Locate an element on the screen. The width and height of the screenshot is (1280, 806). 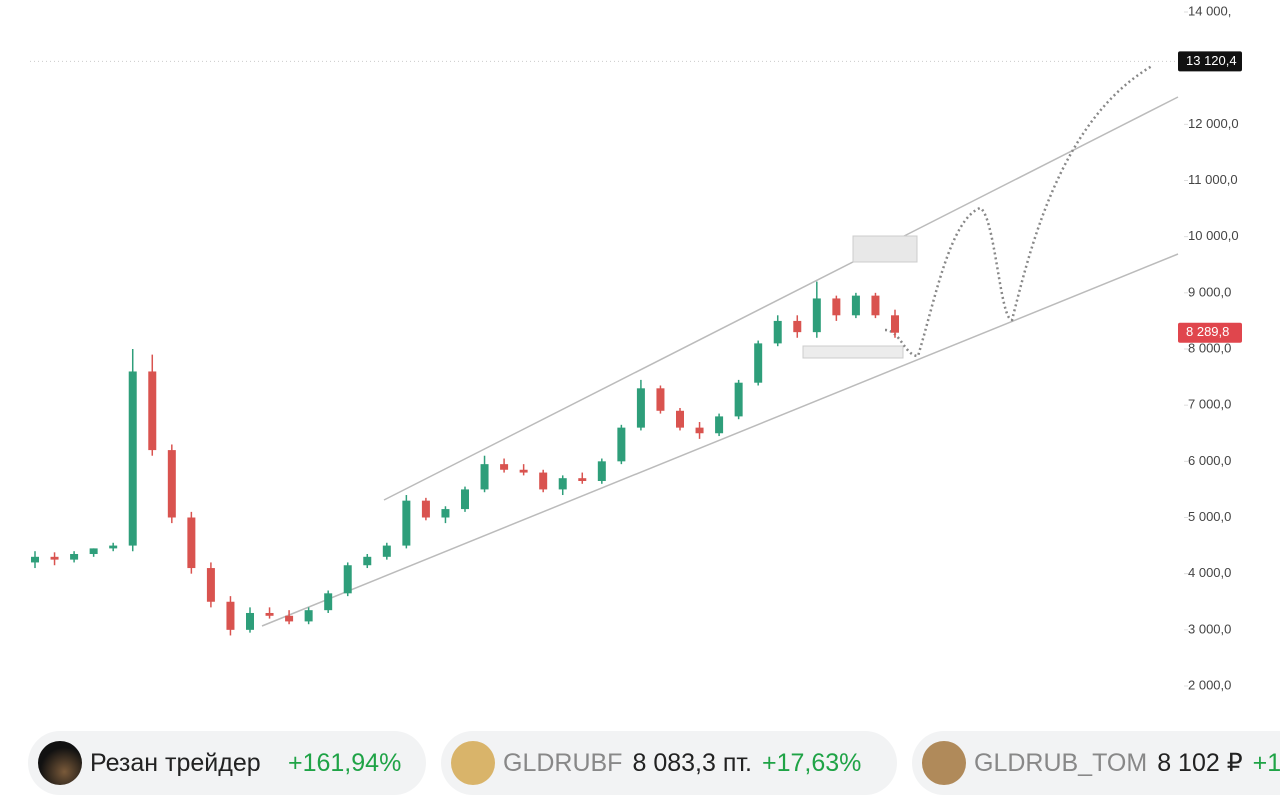
chip: GLDRUB_TOM 8 102 ₽ +1 is located at coordinates (1096, 763).